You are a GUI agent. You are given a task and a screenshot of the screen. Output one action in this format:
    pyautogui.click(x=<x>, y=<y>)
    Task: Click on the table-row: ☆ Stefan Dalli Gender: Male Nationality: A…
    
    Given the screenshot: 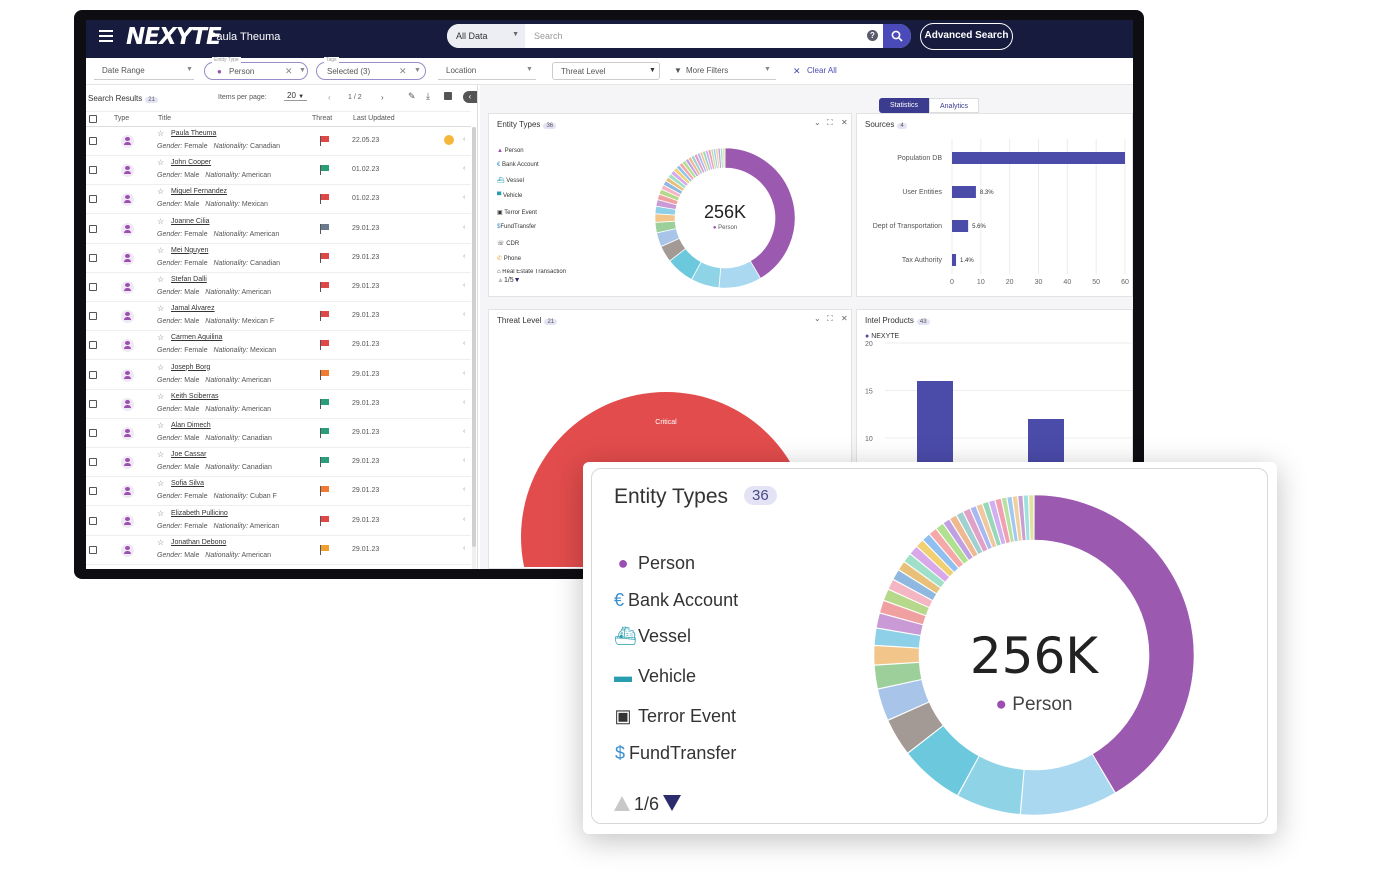 What is the action you would take?
    pyautogui.click(x=278, y=287)
    